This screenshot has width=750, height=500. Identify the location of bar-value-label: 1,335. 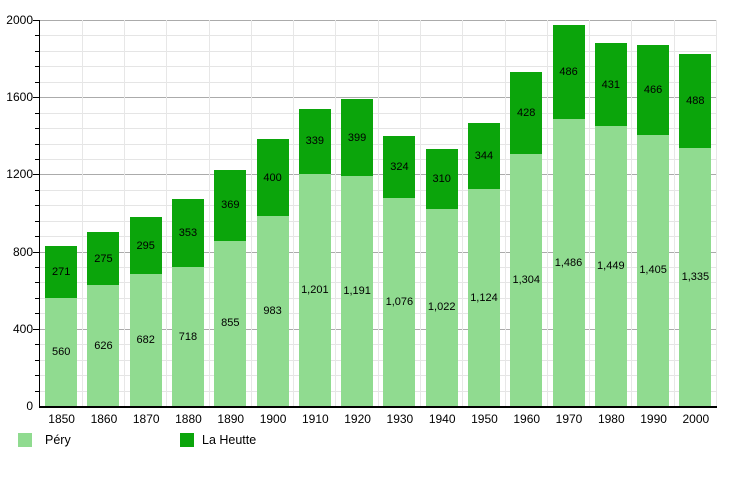
(695, 277).